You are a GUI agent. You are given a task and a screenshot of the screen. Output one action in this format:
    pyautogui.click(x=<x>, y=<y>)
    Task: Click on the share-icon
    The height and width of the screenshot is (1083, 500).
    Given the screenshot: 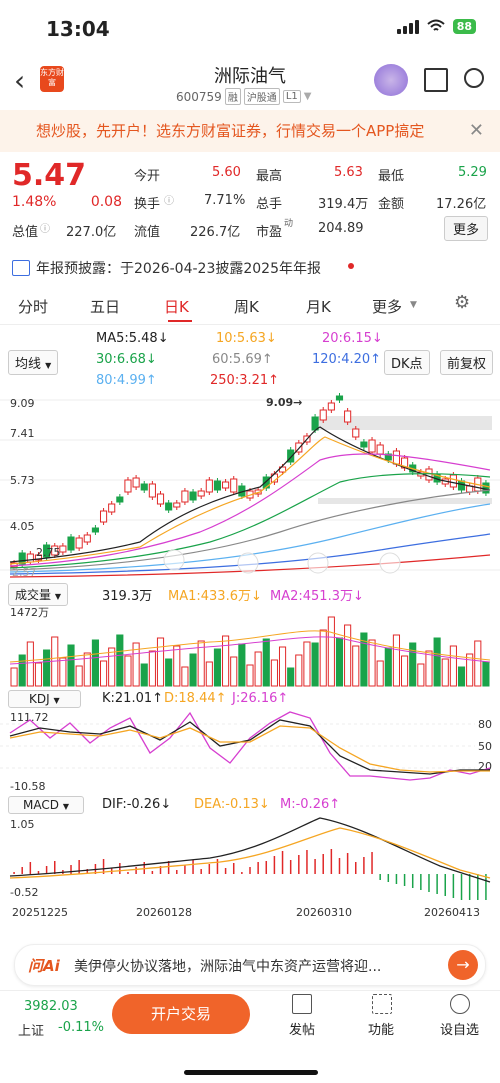 What is the action you would take?
    pyautogui.click(x=436, y=80)
    